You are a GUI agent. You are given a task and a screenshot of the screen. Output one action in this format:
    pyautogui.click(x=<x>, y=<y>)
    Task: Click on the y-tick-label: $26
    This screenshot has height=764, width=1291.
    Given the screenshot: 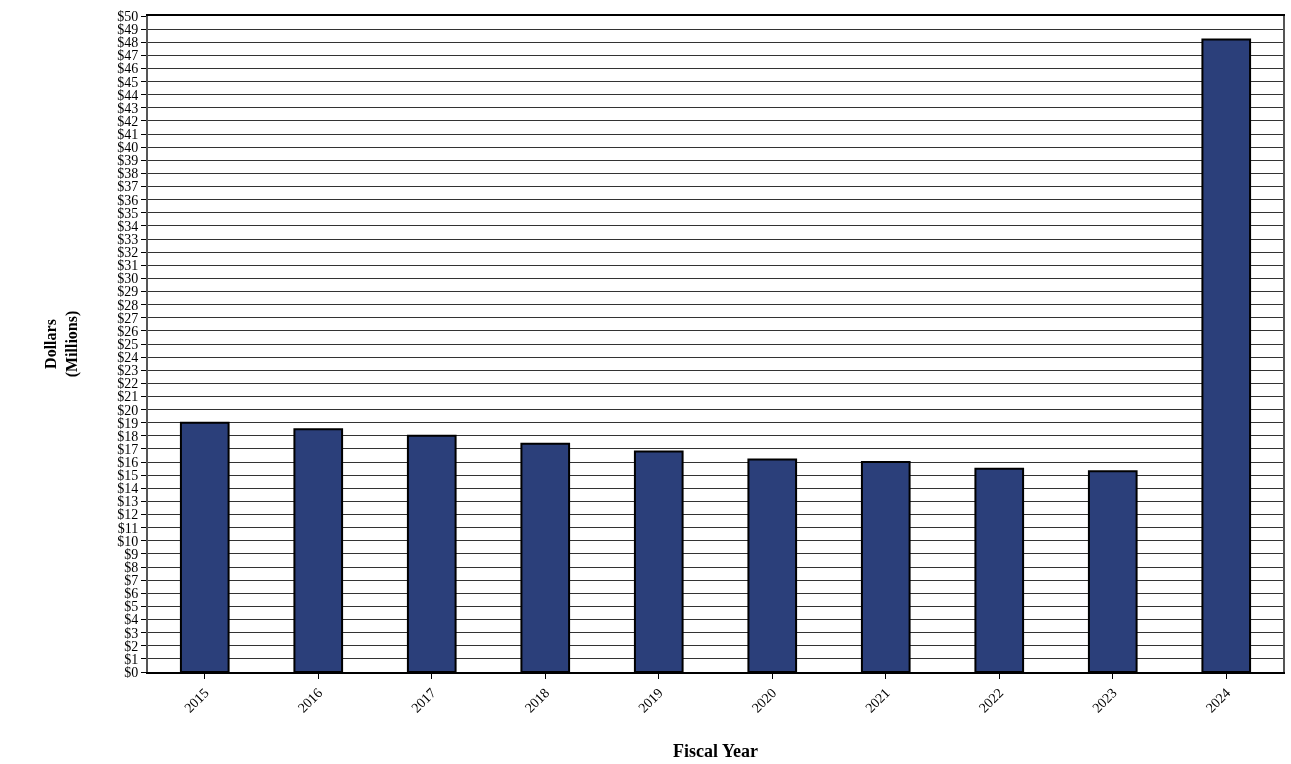 What is the action you would take?
    pyautogui.click(x=128, y=331)
    